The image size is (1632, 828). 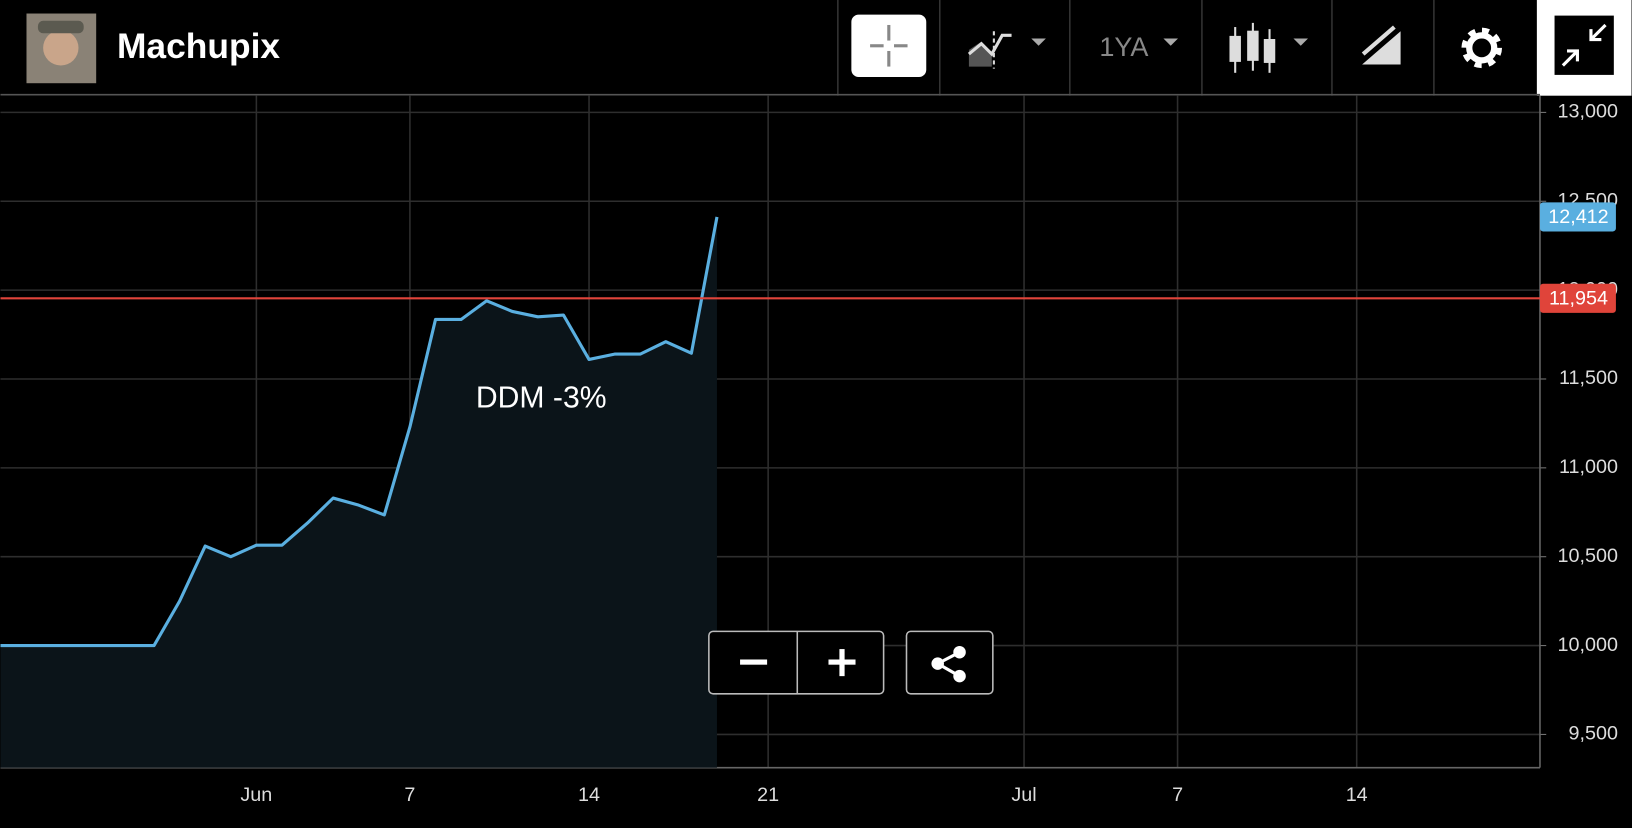 What do you see at coordinates (735, 538) in the screenshot?
I see `overlay: DDM -3%` at bounding box center [735, 538].